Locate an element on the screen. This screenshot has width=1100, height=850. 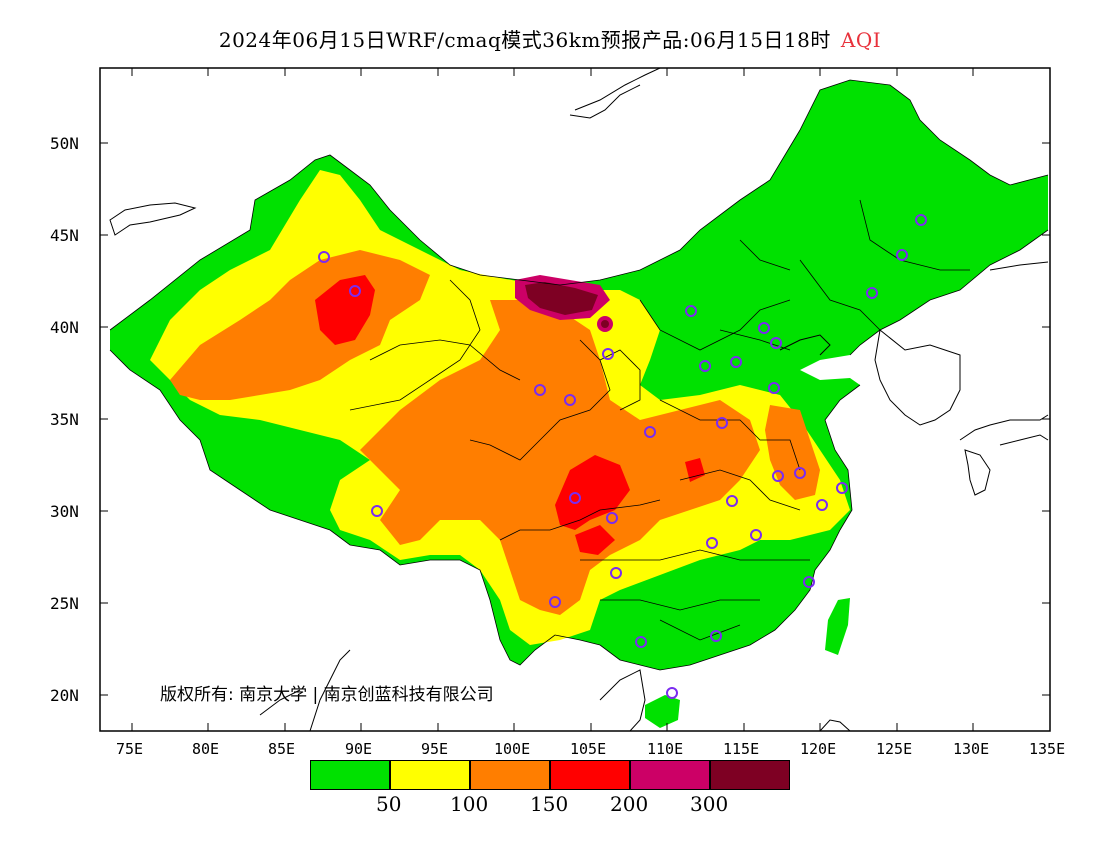
lon-label: 110E is located at coordinates (665, 749).